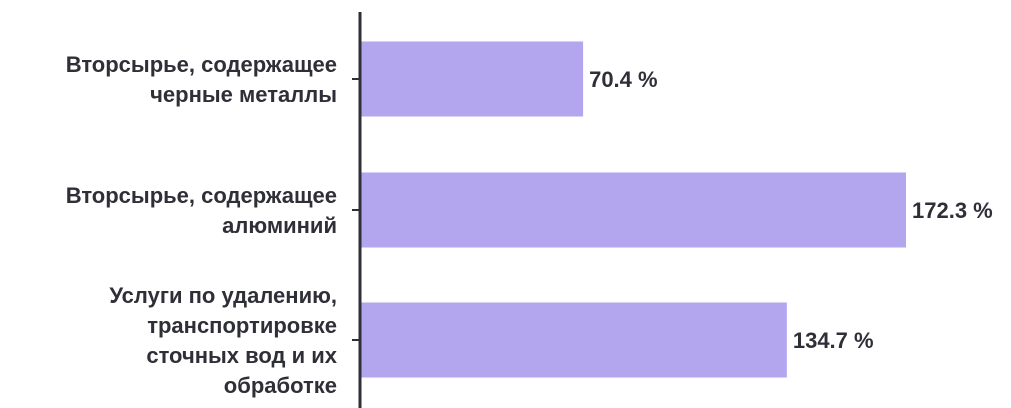 This screenshot has width=1011, height=408. I want to click on category-label-line: сточных вод и их, so click(241, 355).